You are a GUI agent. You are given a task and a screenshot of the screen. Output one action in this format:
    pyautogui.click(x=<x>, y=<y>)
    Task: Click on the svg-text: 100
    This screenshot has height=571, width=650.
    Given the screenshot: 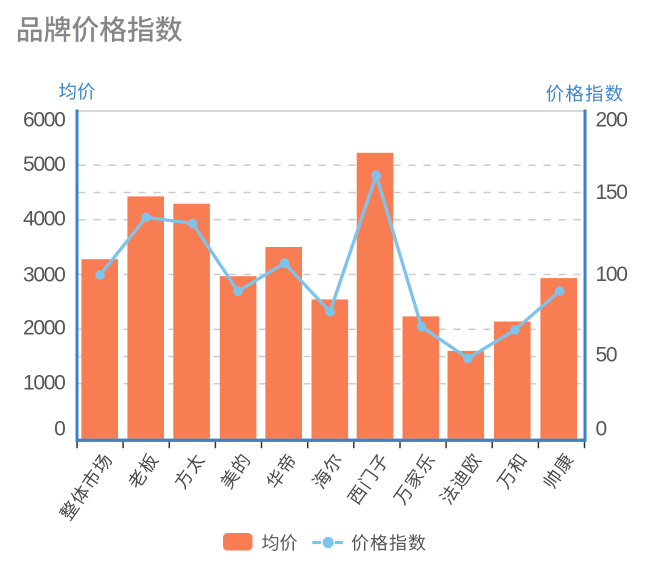 What is the action you would take?
    pyautogui.click(x=612, y=274)
    